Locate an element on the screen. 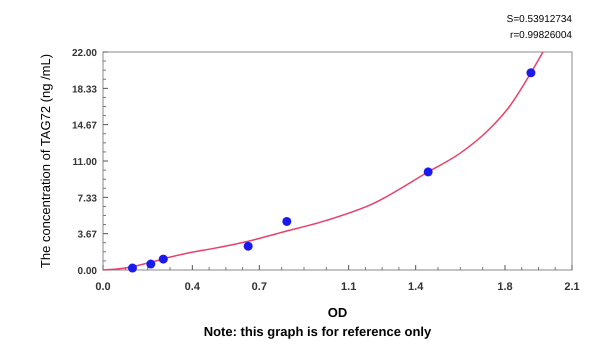 This screenshot has height=350, width=600. y-tick-label: 14.67 is located at coordinates (85, 126).